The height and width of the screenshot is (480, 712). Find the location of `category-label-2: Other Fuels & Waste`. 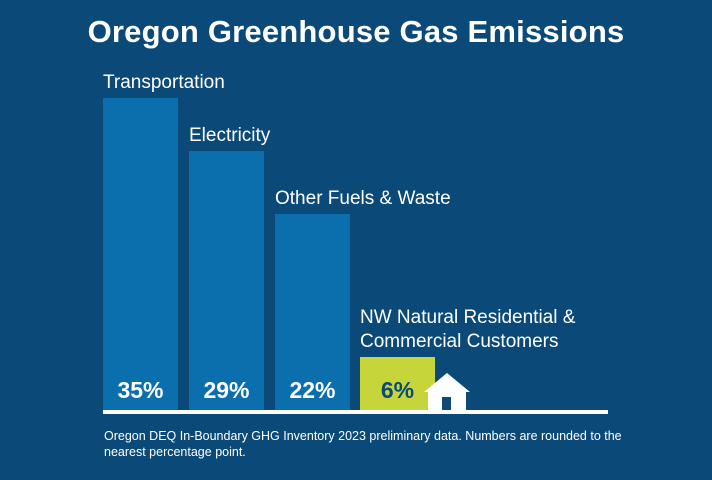

category-label-2: Other Fuels & Waste is located at coordinates (363, 198).